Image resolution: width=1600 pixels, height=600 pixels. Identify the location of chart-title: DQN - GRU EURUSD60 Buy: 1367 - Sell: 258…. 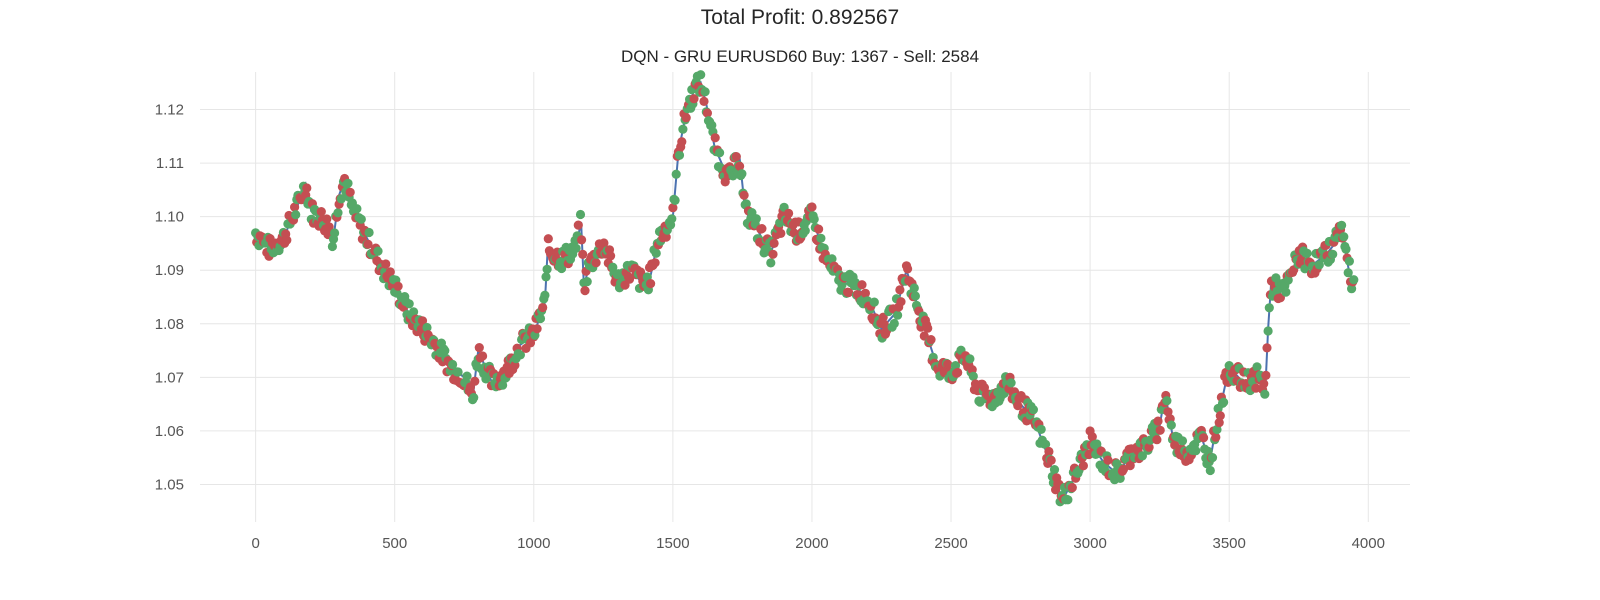
(800, 56).